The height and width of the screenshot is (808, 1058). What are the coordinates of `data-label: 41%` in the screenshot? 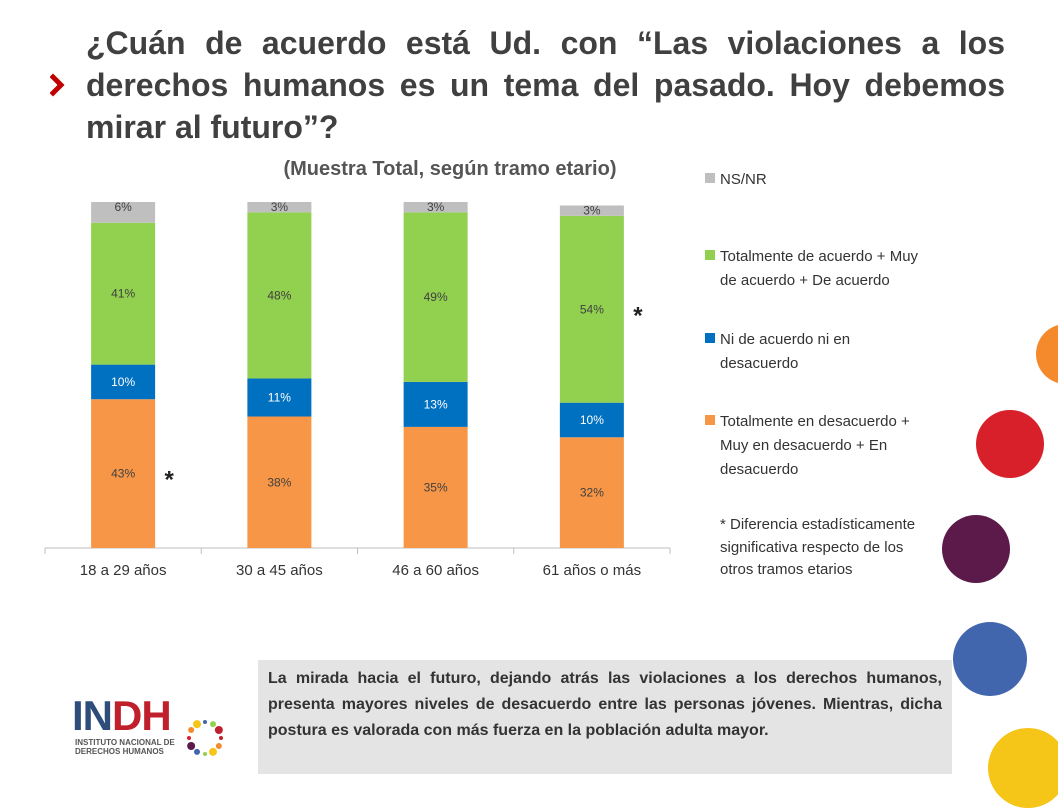 It's located at (123, 294).